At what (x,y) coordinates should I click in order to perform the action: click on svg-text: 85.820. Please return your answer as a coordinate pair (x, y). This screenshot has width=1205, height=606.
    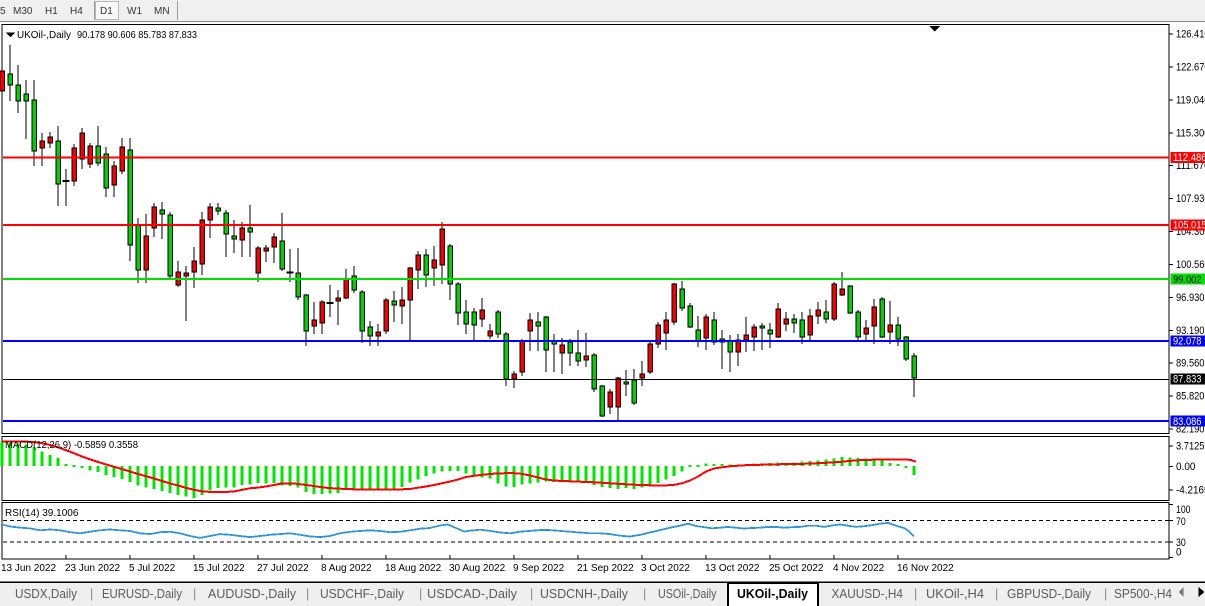
    Looking at the image, I should click on (1190, 397).